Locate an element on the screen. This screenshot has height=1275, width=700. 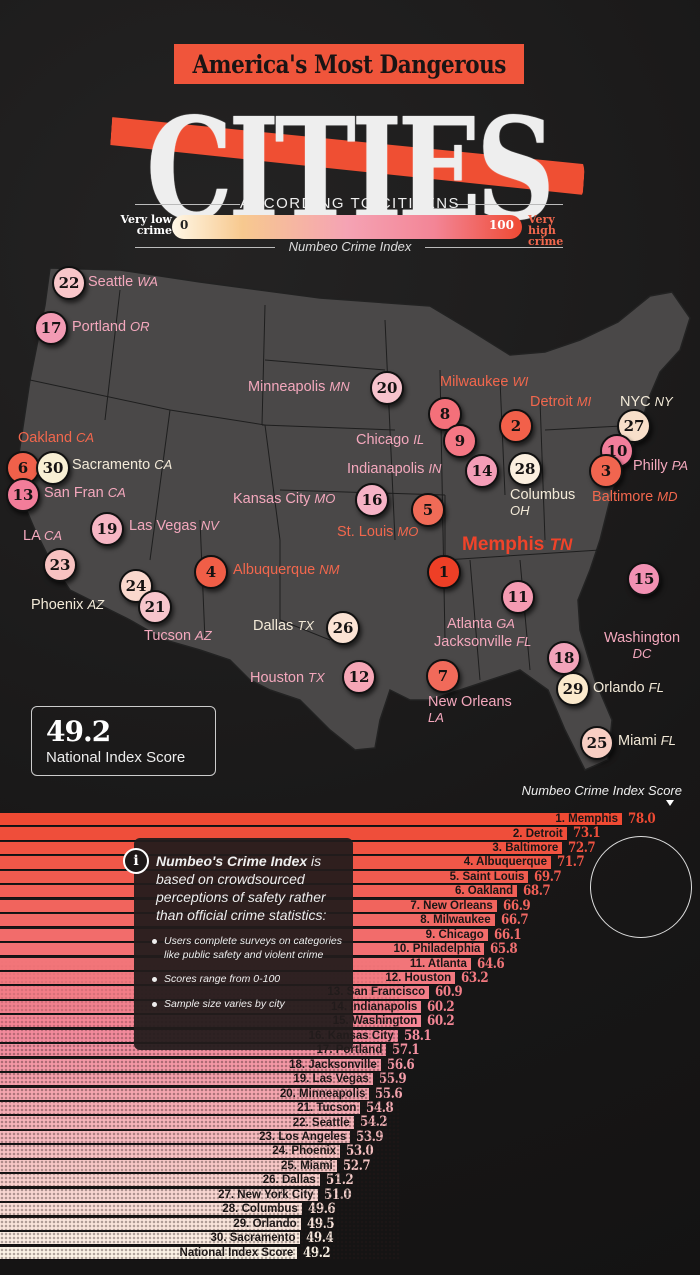
city-pin-memphis: 1 is located at coordinates (444, 572).